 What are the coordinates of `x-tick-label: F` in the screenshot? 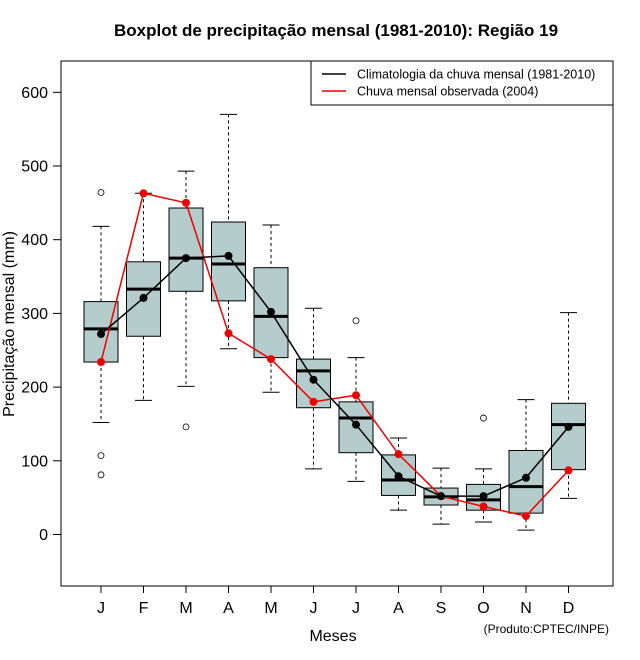 It's located at (144, 608).